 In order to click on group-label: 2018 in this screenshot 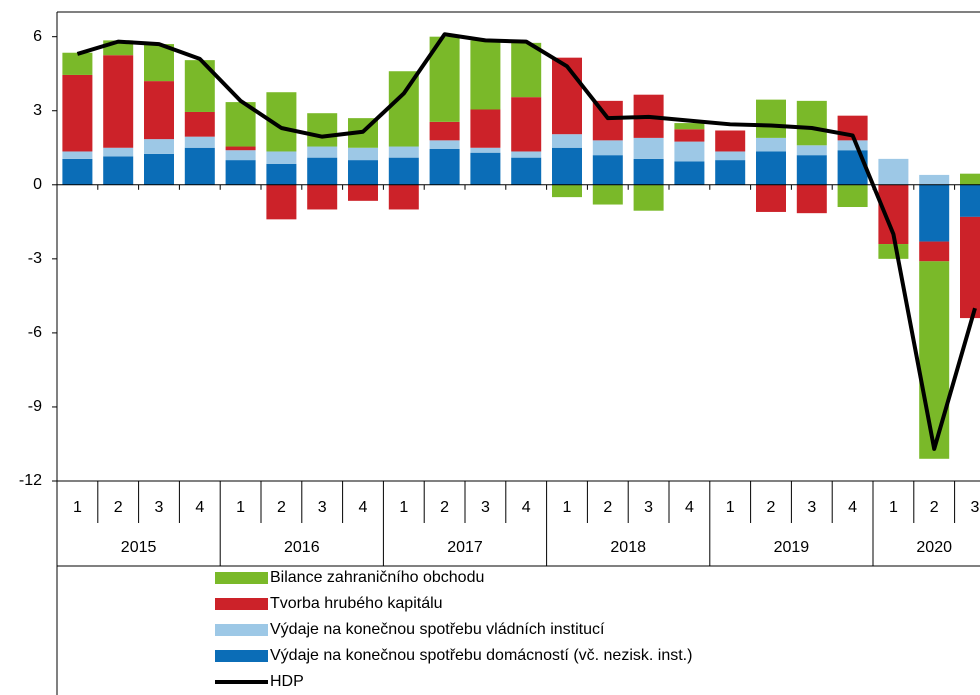, I will do `click(628, 547)`.